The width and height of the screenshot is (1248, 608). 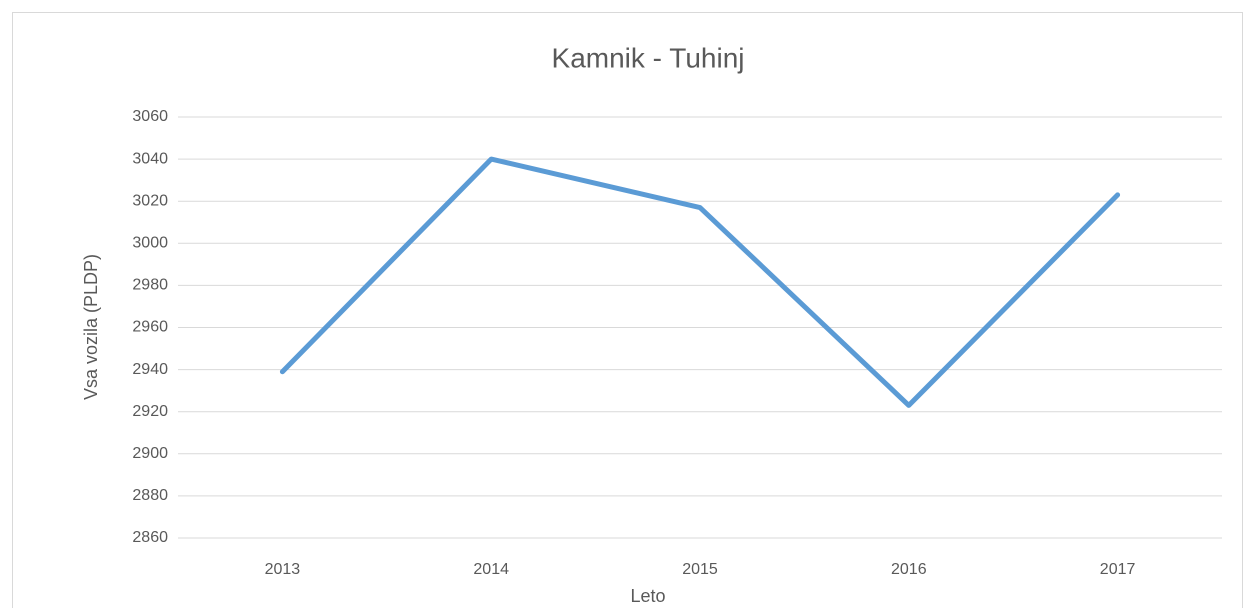 I want to click on y-tick-label: 3060, so click(x=150, y=116).